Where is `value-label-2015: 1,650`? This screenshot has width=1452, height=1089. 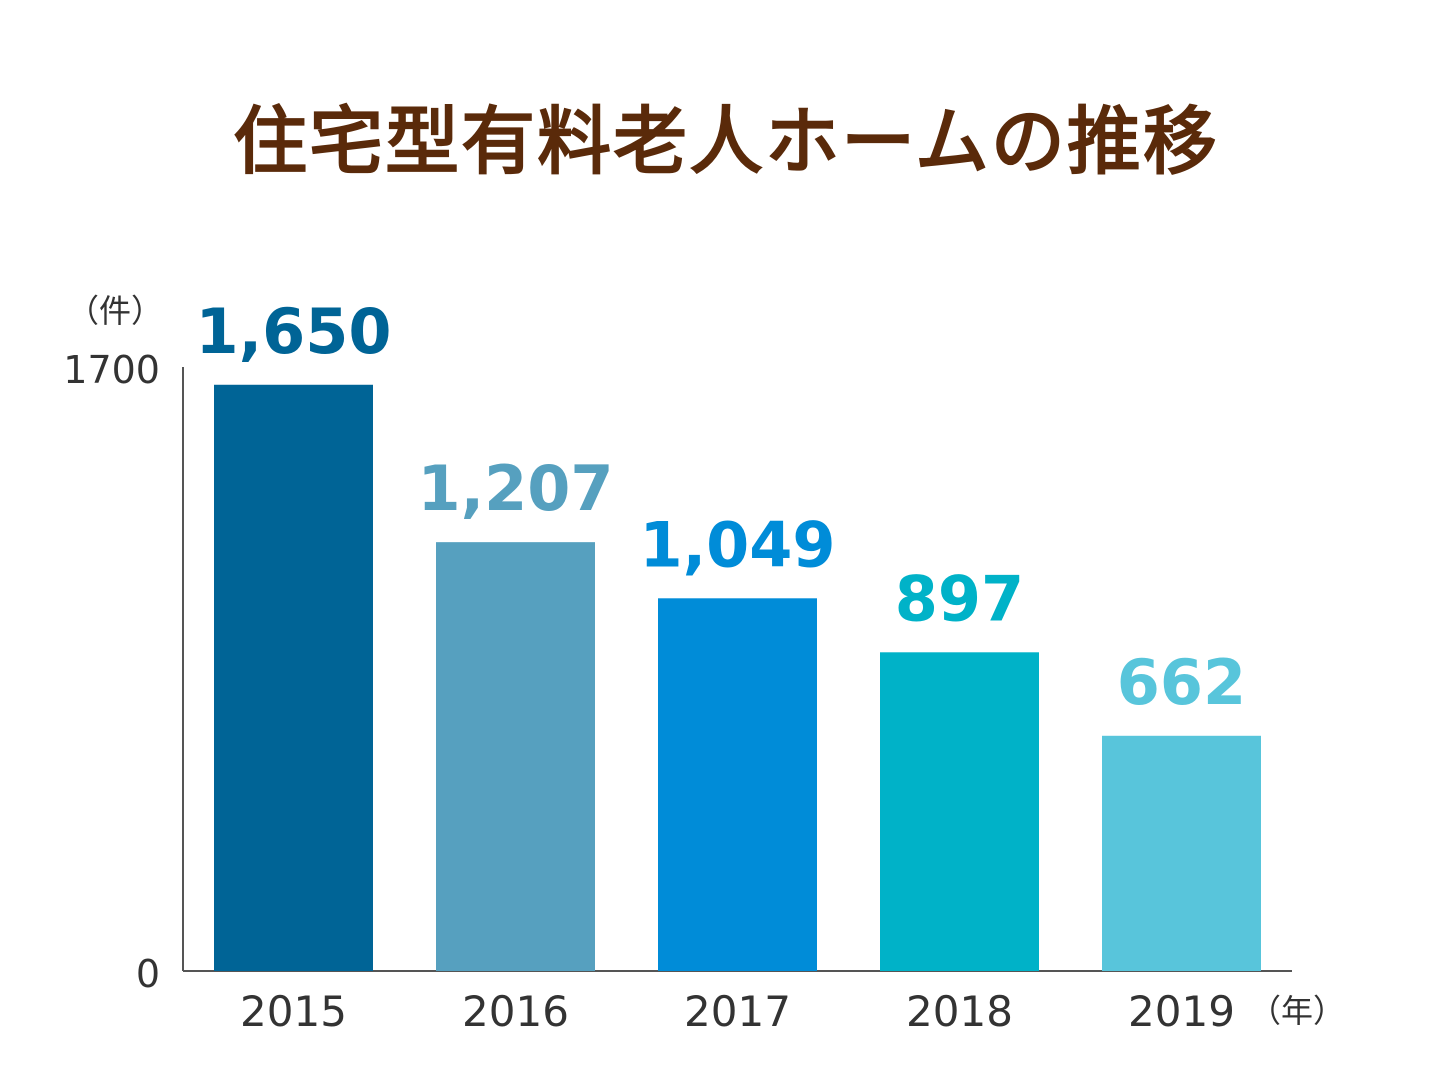
value-label-2015: 1,650 is located at coordinates (293, 331).